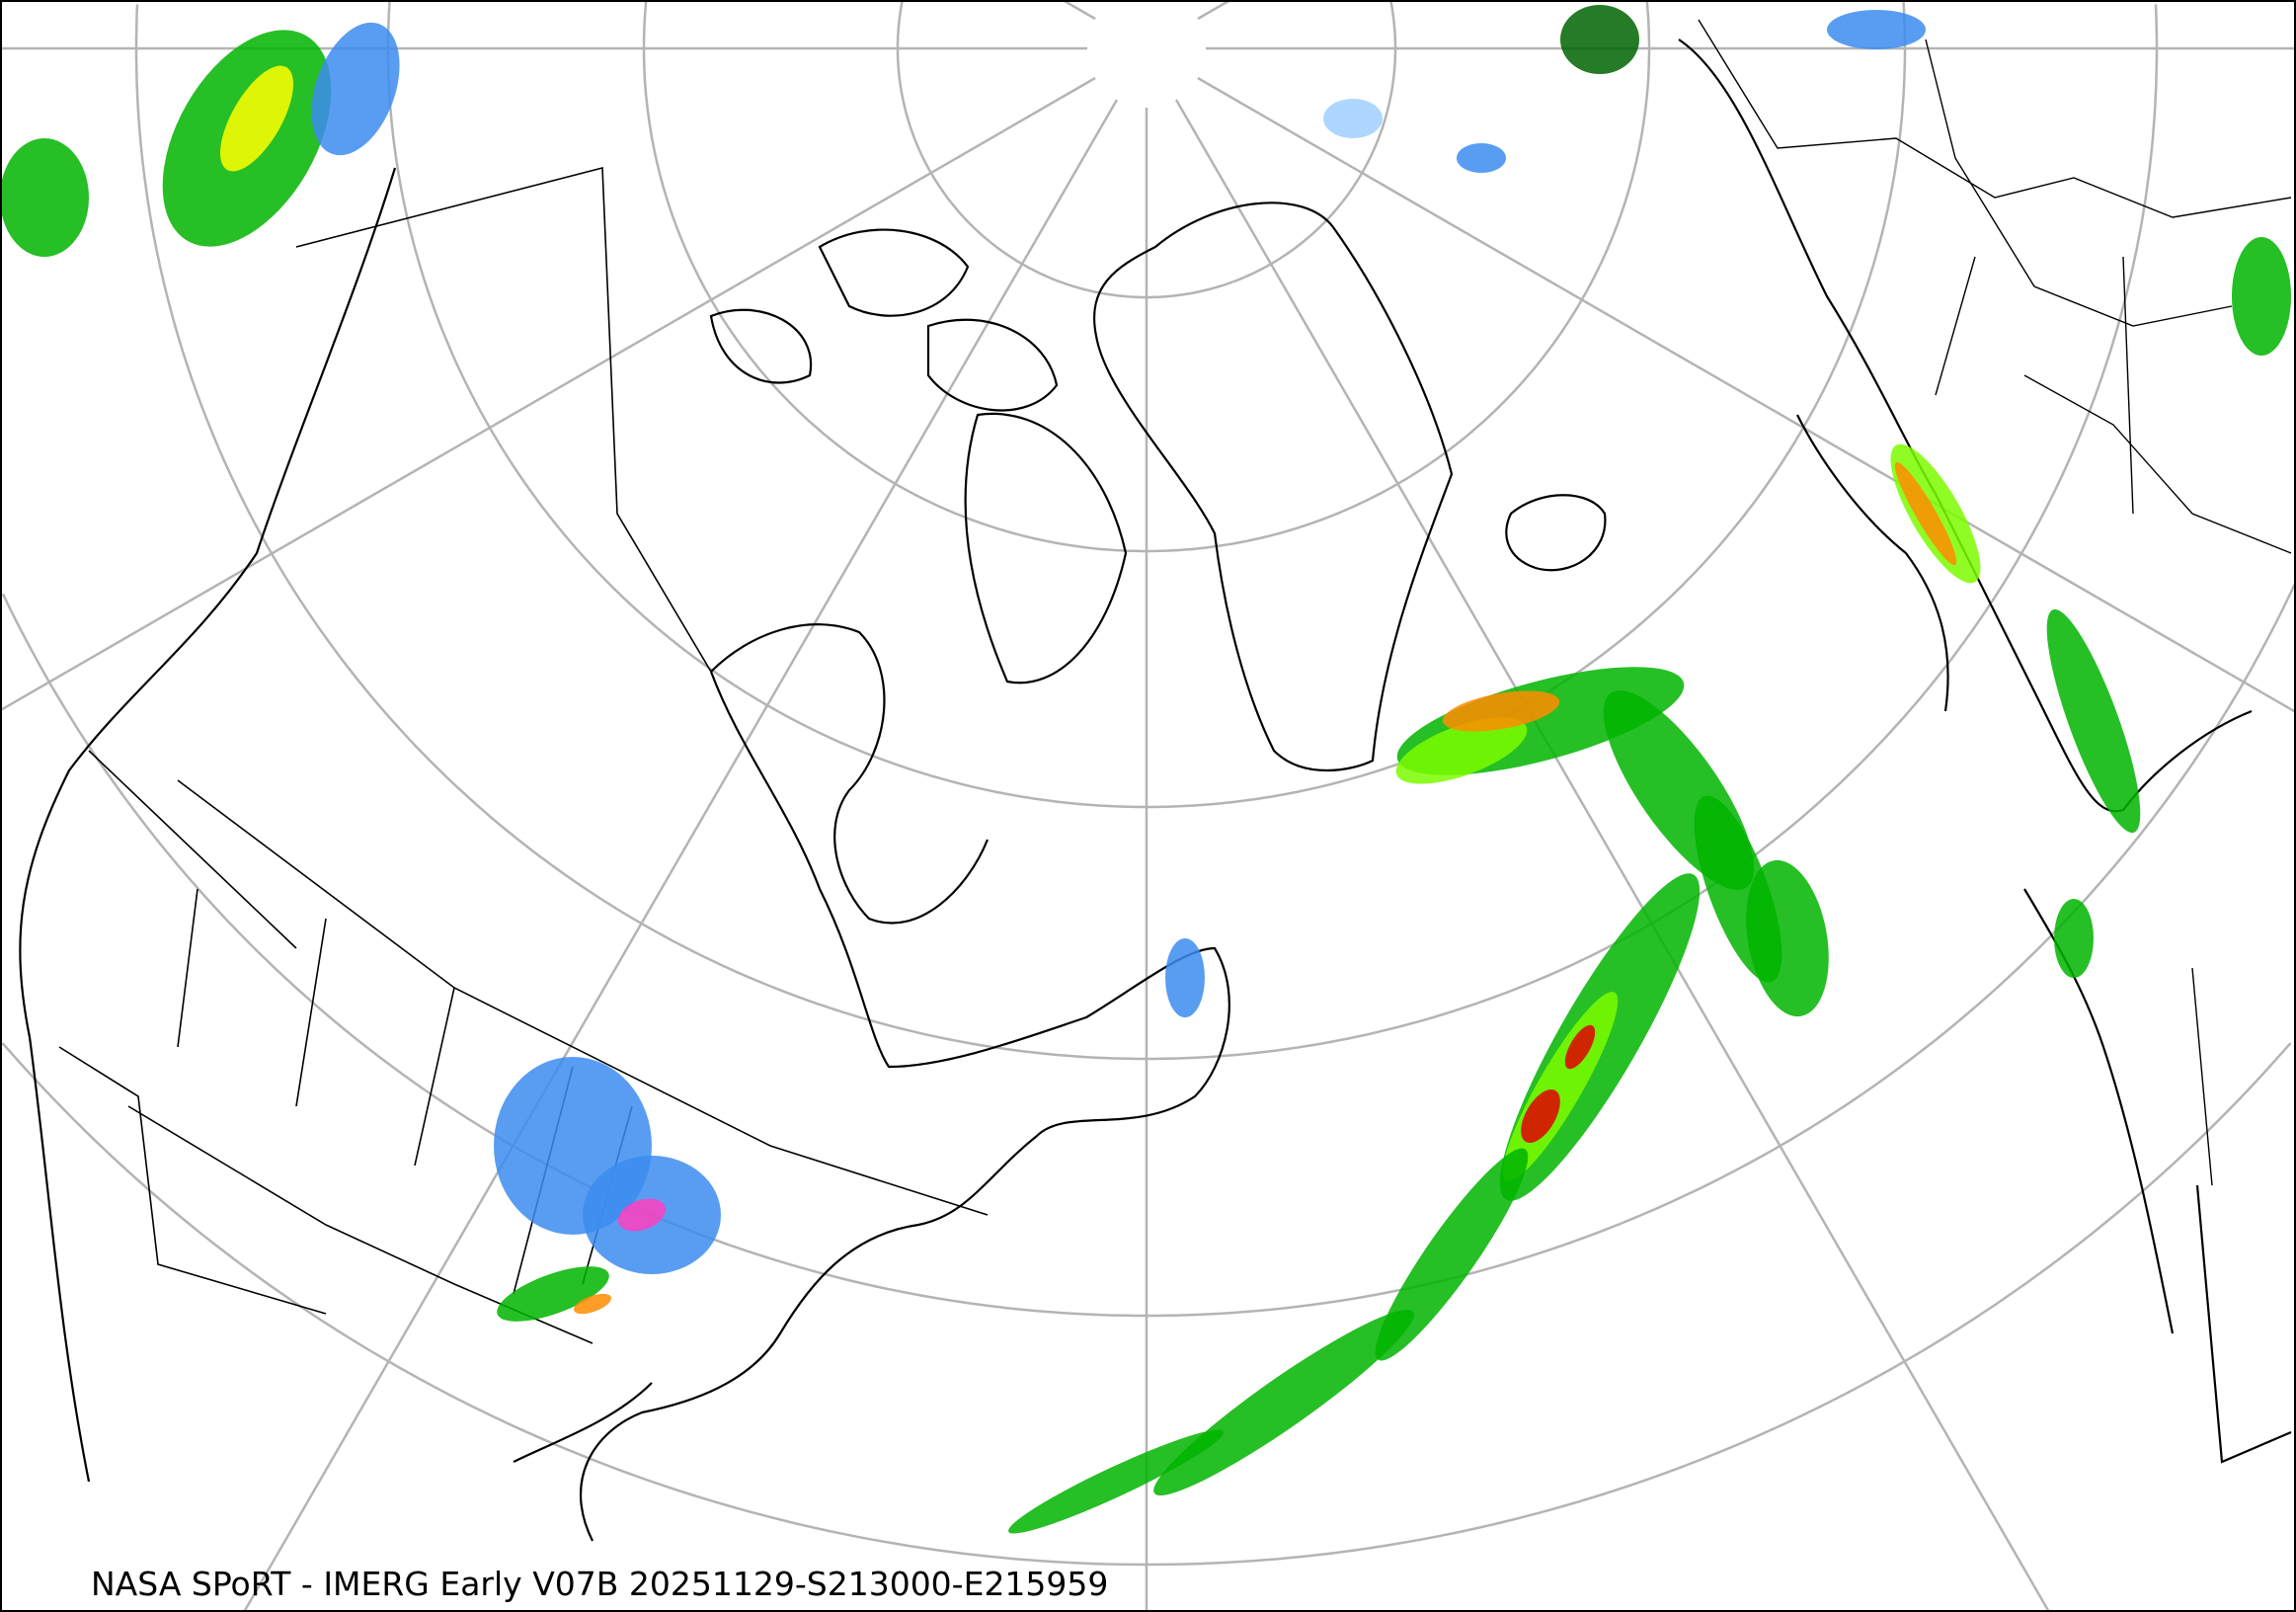  I want to click on canadian-archipelago, so click(919, 456).